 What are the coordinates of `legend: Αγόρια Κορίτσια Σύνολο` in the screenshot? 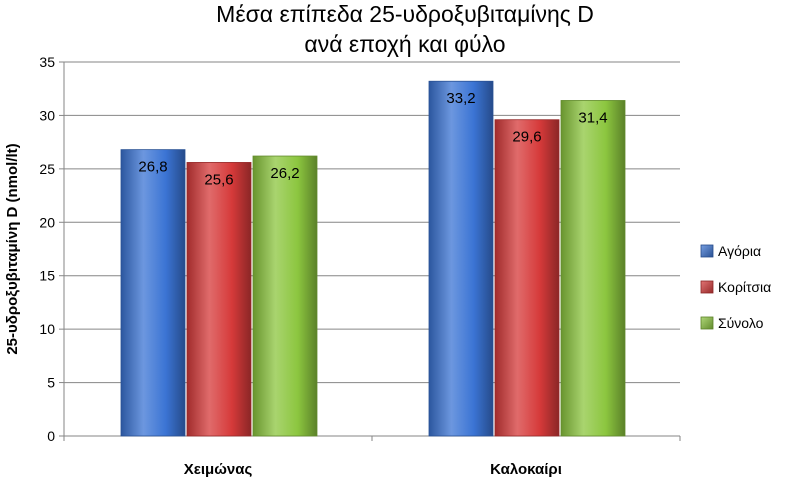 It's located at (735, 287).